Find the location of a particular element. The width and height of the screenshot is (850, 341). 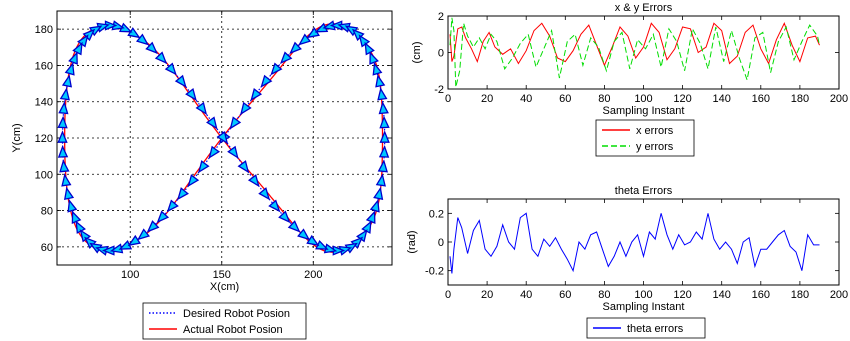

y-tick-label: 140 is located at coordinates (44, 103).